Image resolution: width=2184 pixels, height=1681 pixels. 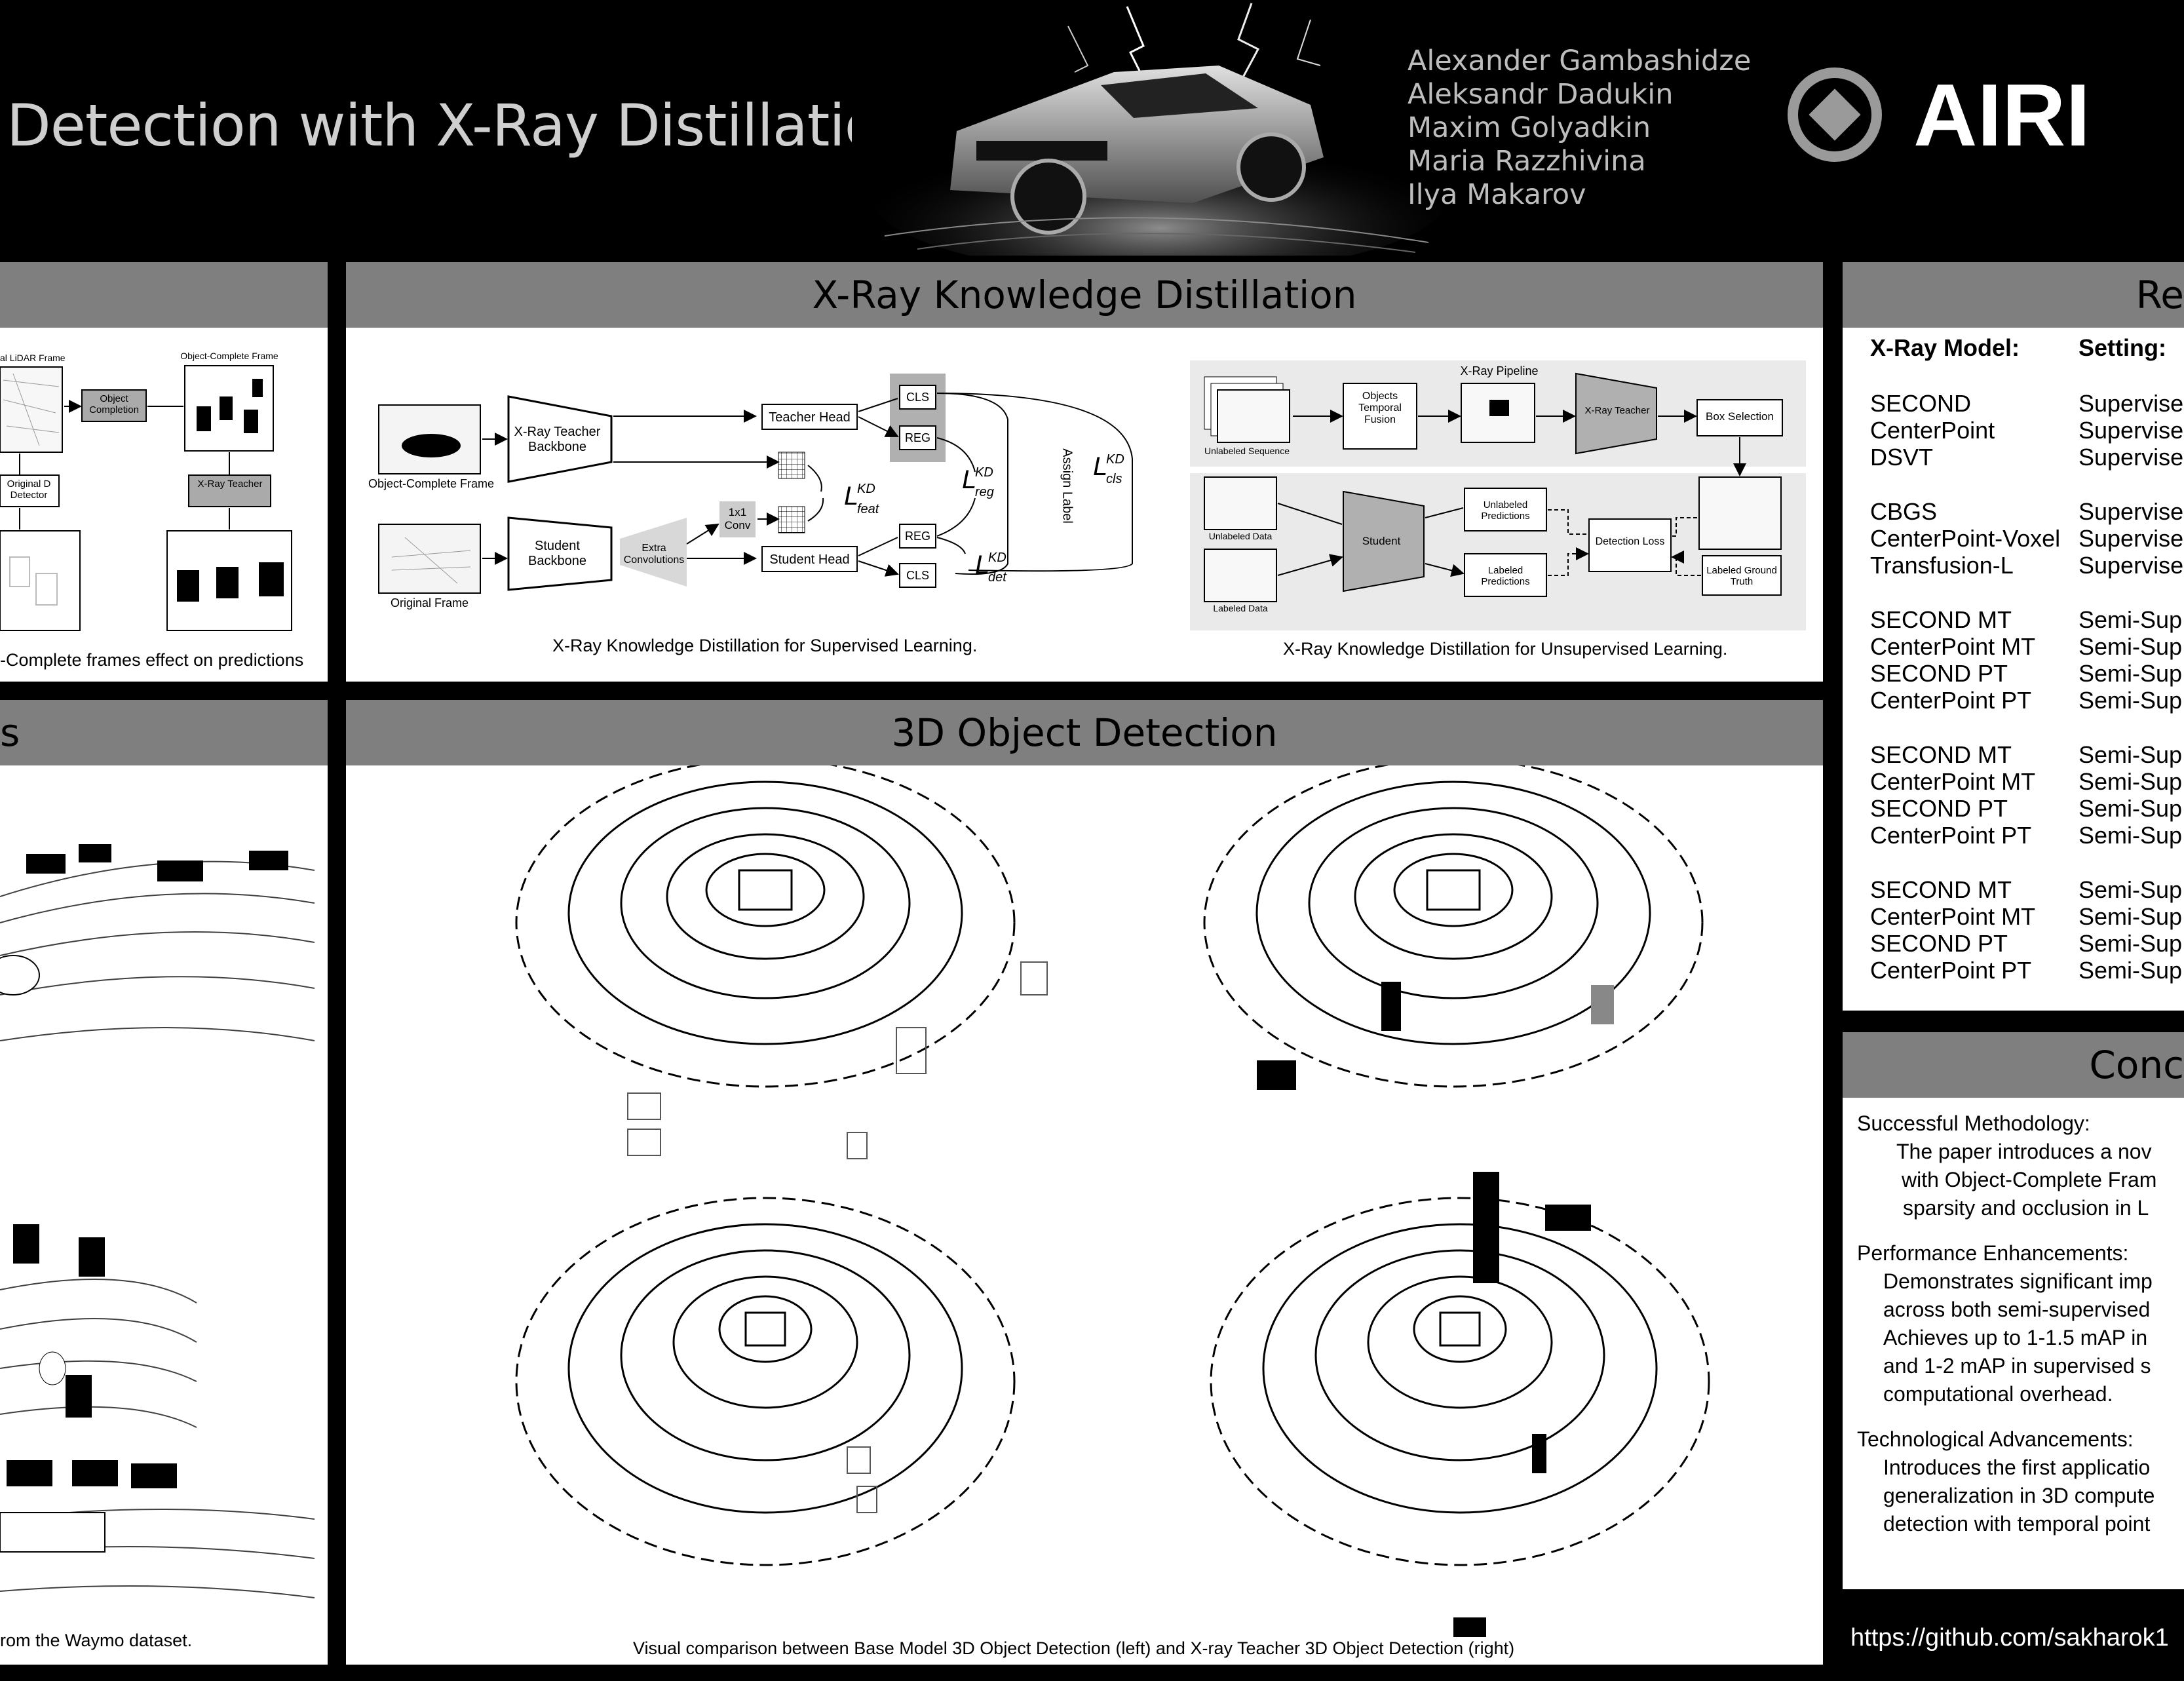 What do you see at coordinates (791, 465) in the screenshot?
I see `teacher-feature-grid` at bounding box center [791, 465].